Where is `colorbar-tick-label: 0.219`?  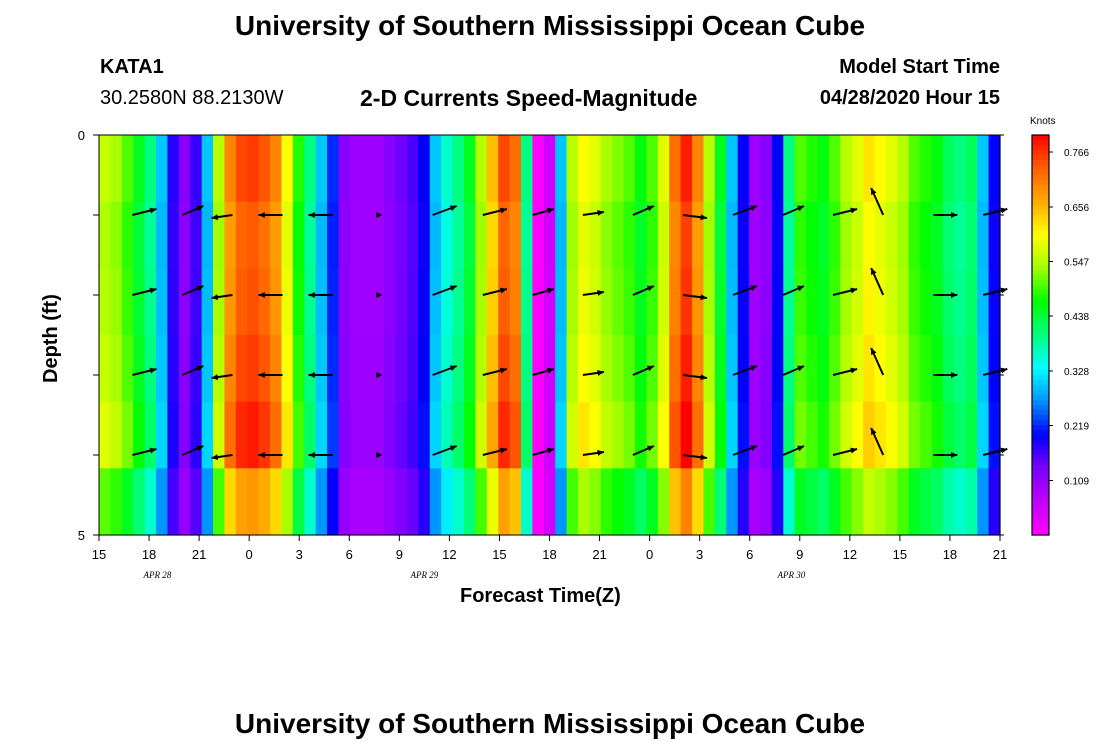
colorbar-tick-label: 0.219 is located at coordinates (1076, 427).